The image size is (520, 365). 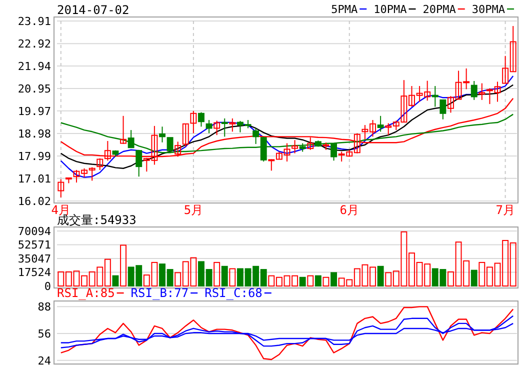 What do you see at coordinates (34, 133) in the screenshot?
I see `y-tick-label: 18.98` at bounding box center [34, 133].